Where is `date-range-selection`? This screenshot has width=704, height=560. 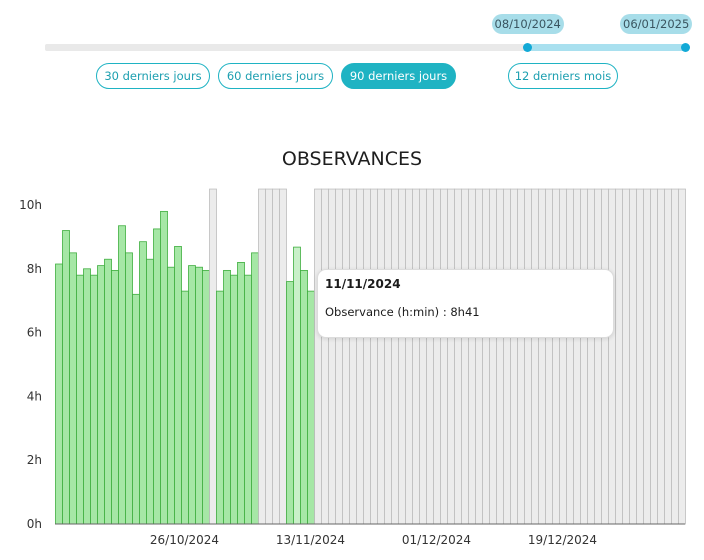 date-range-selection is located at coordinates (606, 47).